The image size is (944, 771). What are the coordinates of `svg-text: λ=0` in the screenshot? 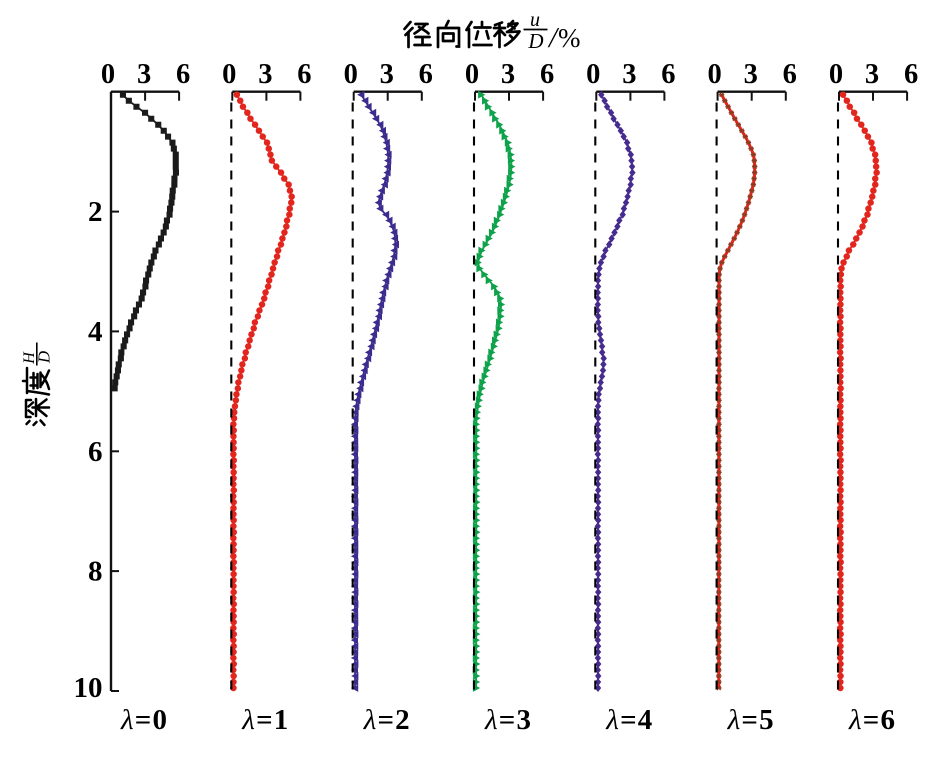 It's located at (144, 720).